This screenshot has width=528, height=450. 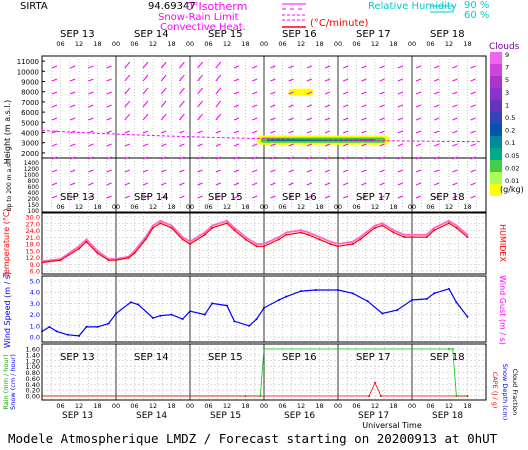 What do you see at coordinates (33, 231) in the screenshot?
I see `y-tick-label: 24.0` at bounding box center [33, 231].